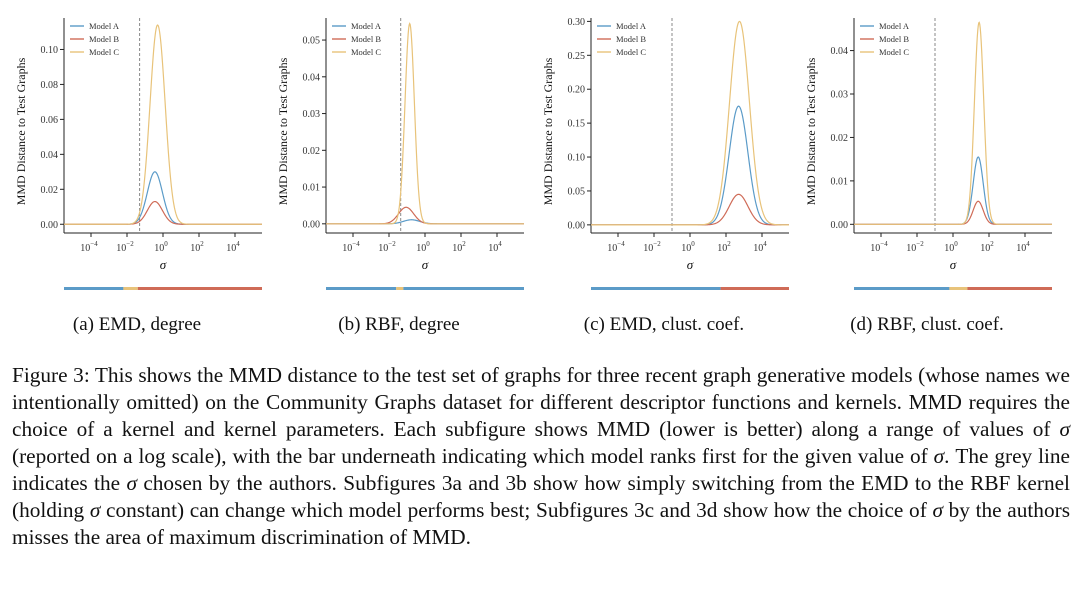  What do you see at coordinates (927, 324) in the screenshot?
I see `subcaption-d: (d) RBF, clust. coef.` at bounding box center [927, 324].